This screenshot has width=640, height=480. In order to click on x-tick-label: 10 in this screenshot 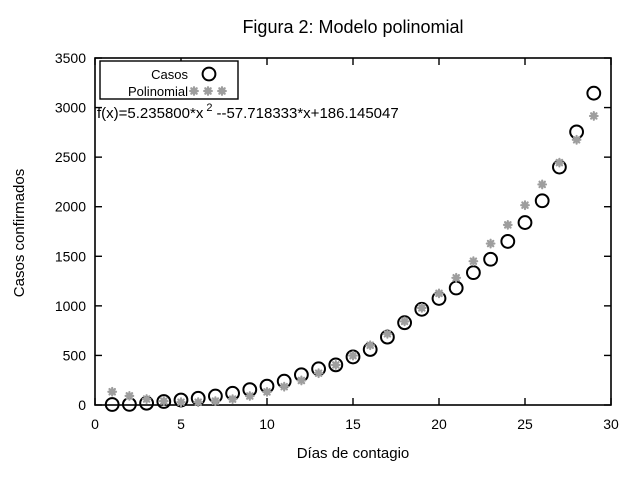, I will do `click(267, 424)`.